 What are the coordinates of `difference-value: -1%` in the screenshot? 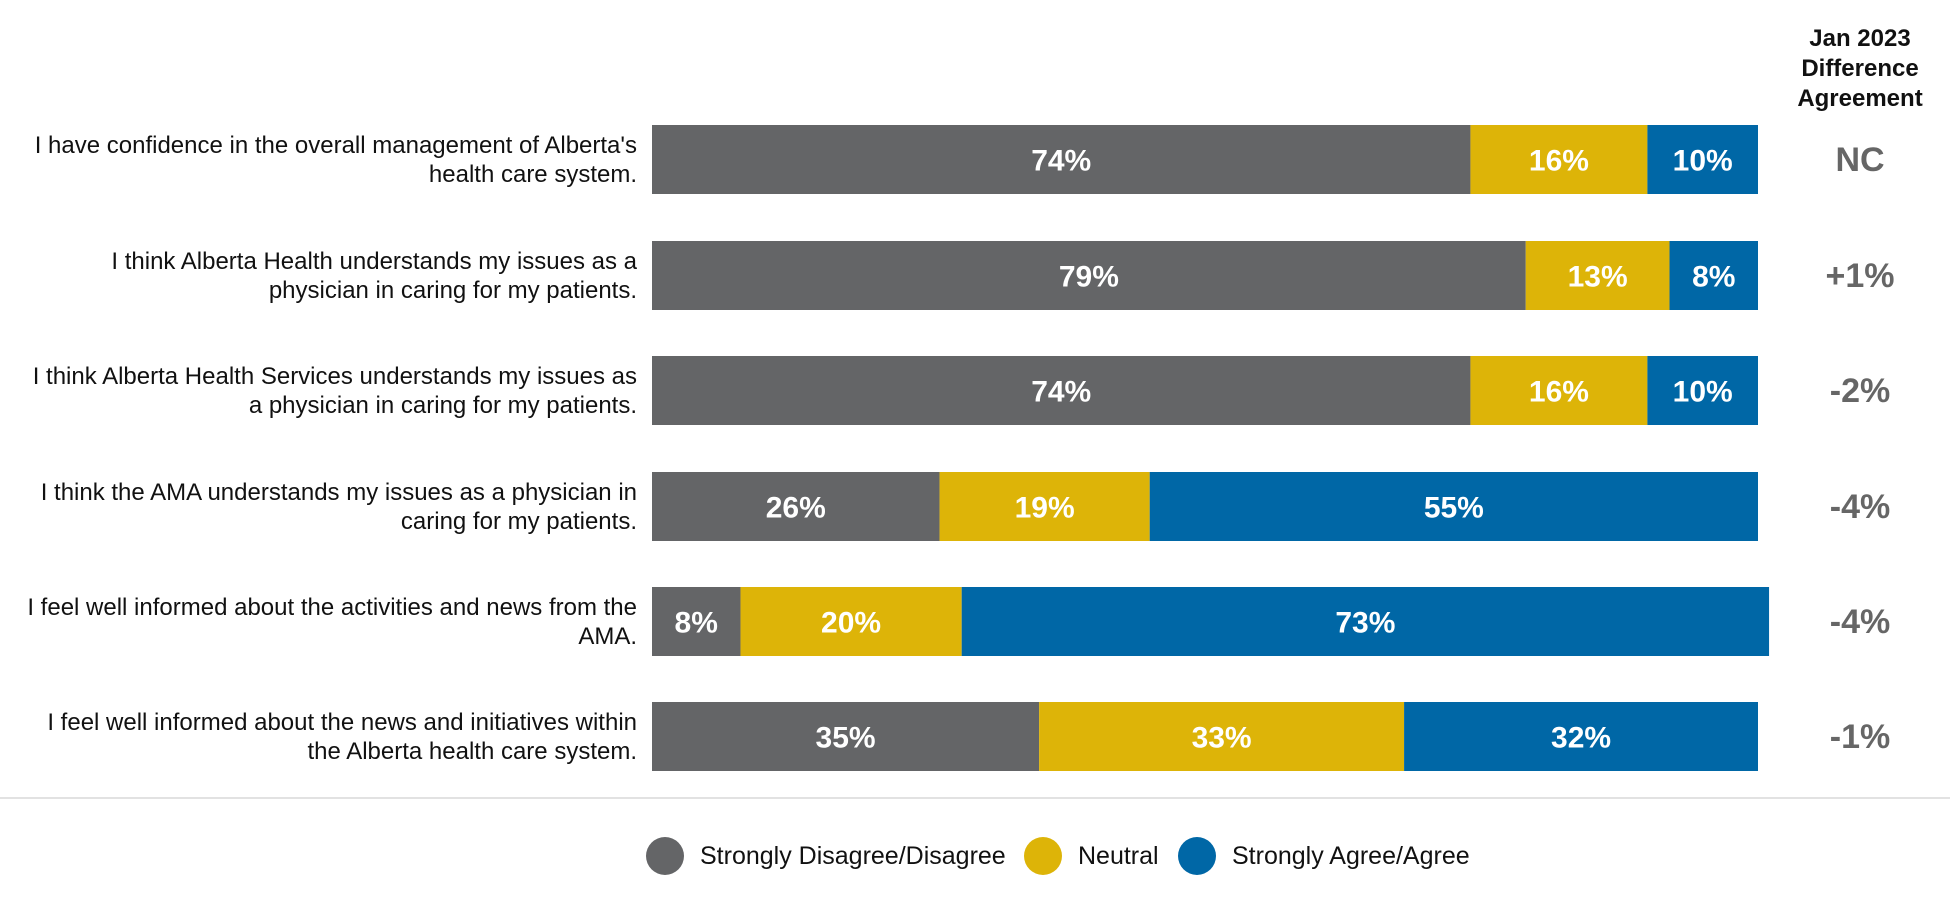 It's located at (1860, 737).